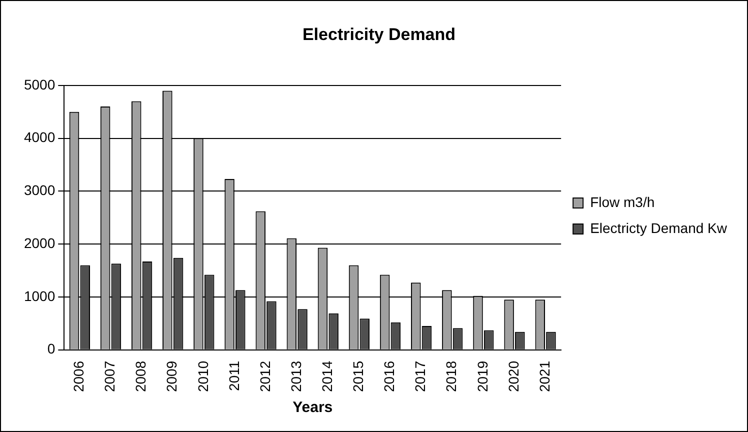 The width and height of the screenshot is (748, 432). I want to click on y-tick-label: 0, so click(51, 348).